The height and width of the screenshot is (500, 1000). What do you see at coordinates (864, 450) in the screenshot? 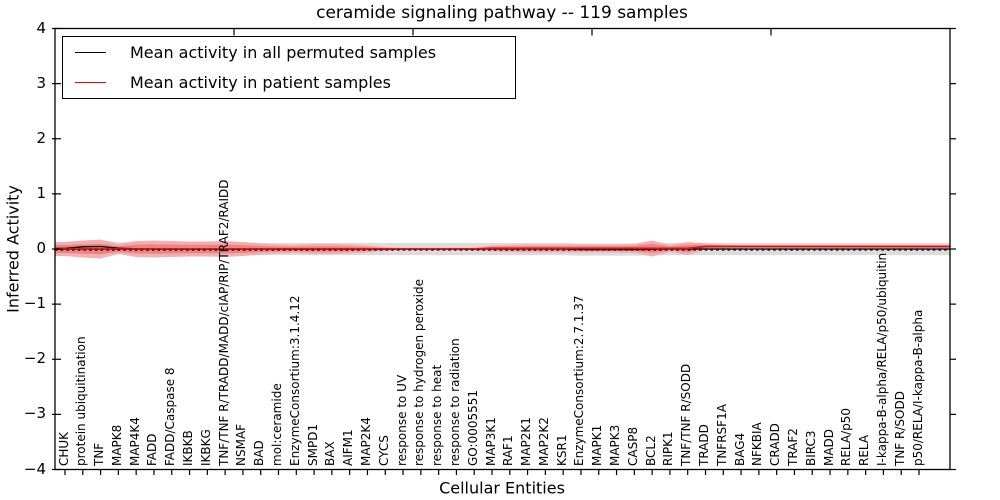
I see `category-label: RELA` at bounding box center [864, 450].